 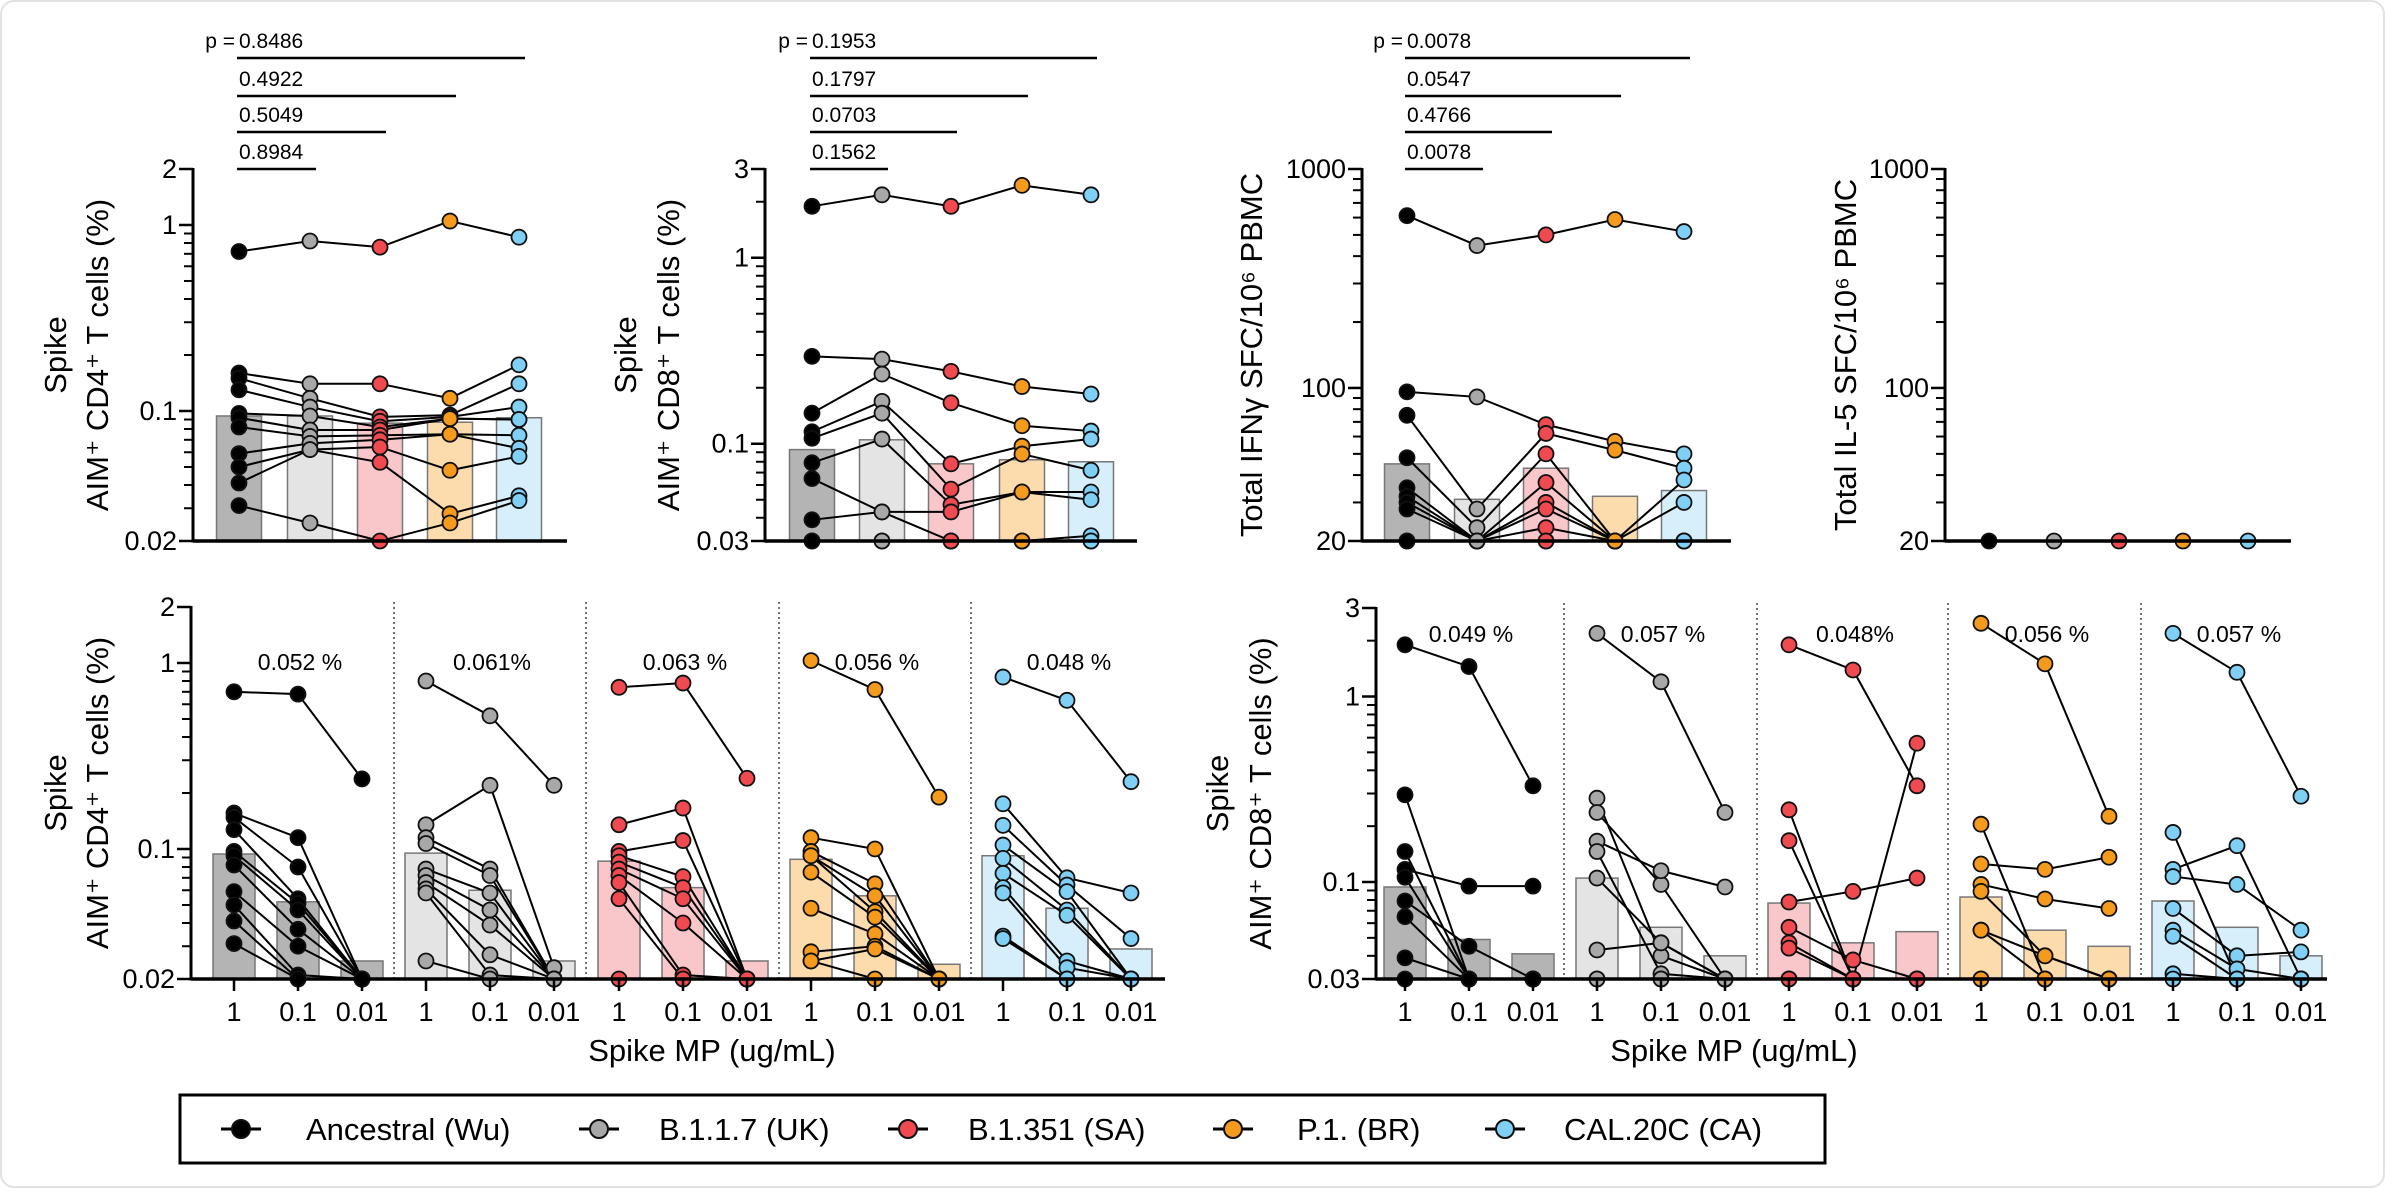 I want to click on p-value-label: 0.4766, so click(x=1439, y=115).